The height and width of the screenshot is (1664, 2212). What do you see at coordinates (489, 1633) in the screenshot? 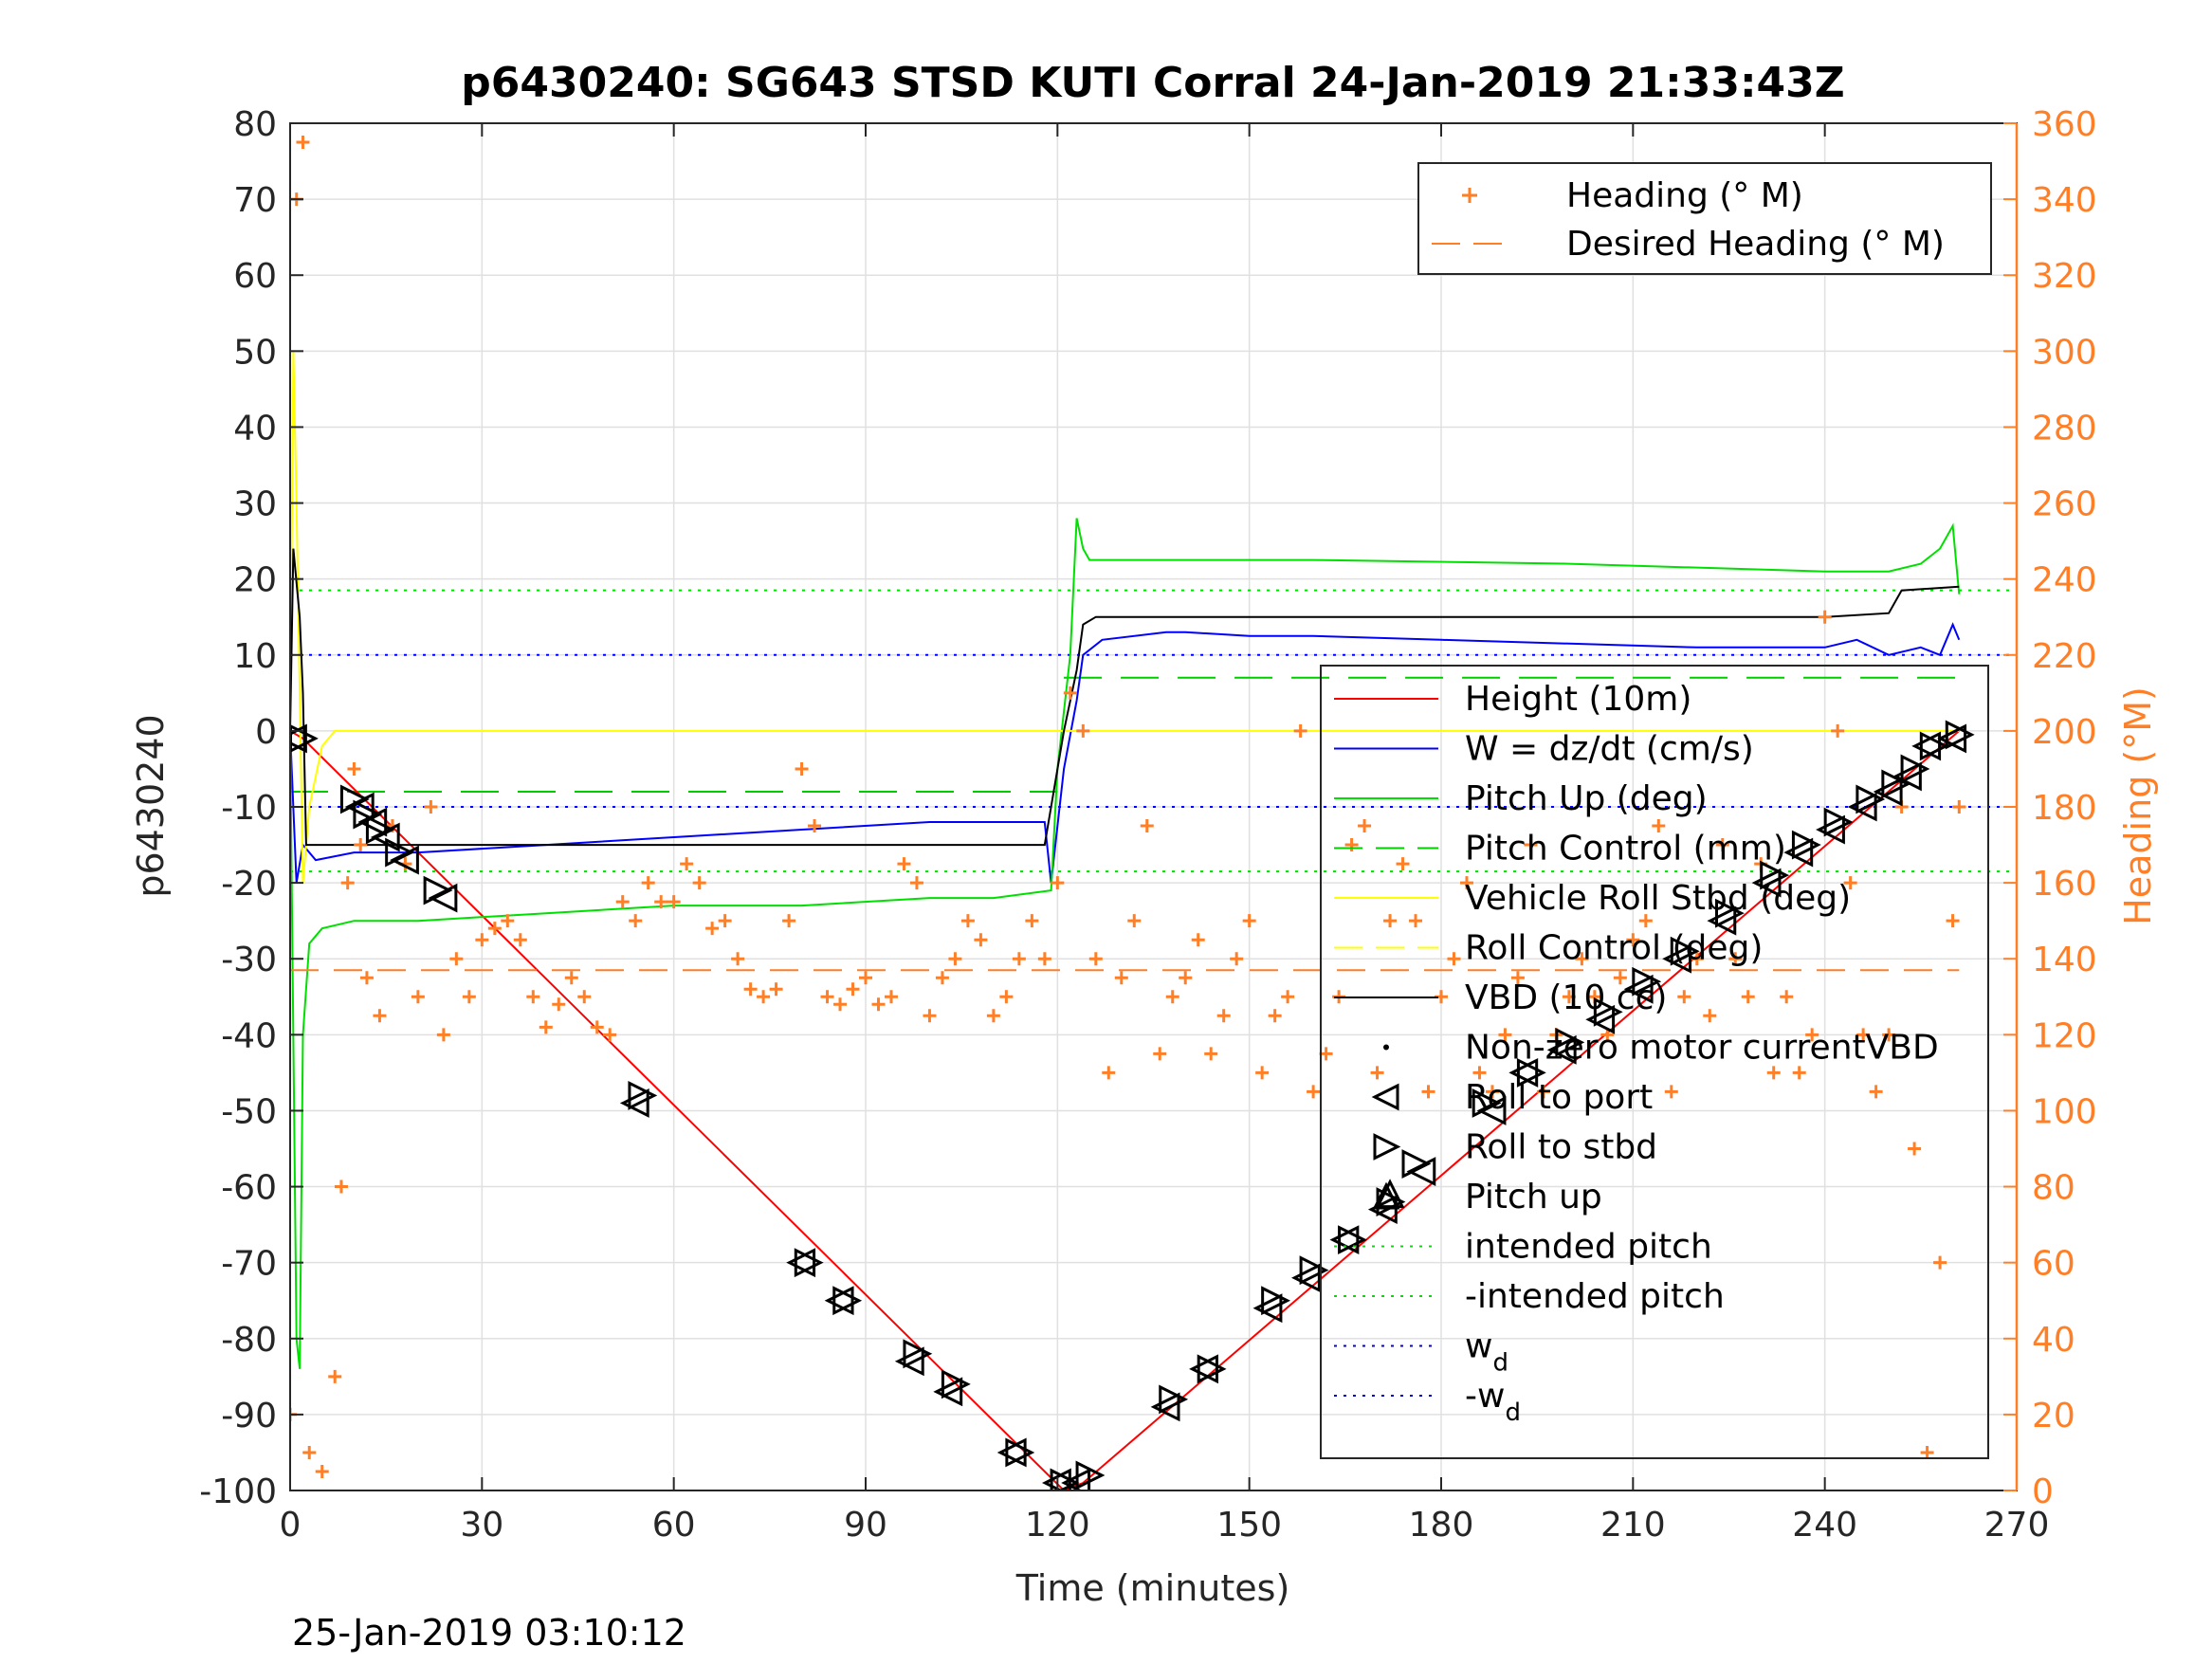
I see `footer-timestamp: 25-Jan-2019 03:10:12` at bounding box center [489, 1633].